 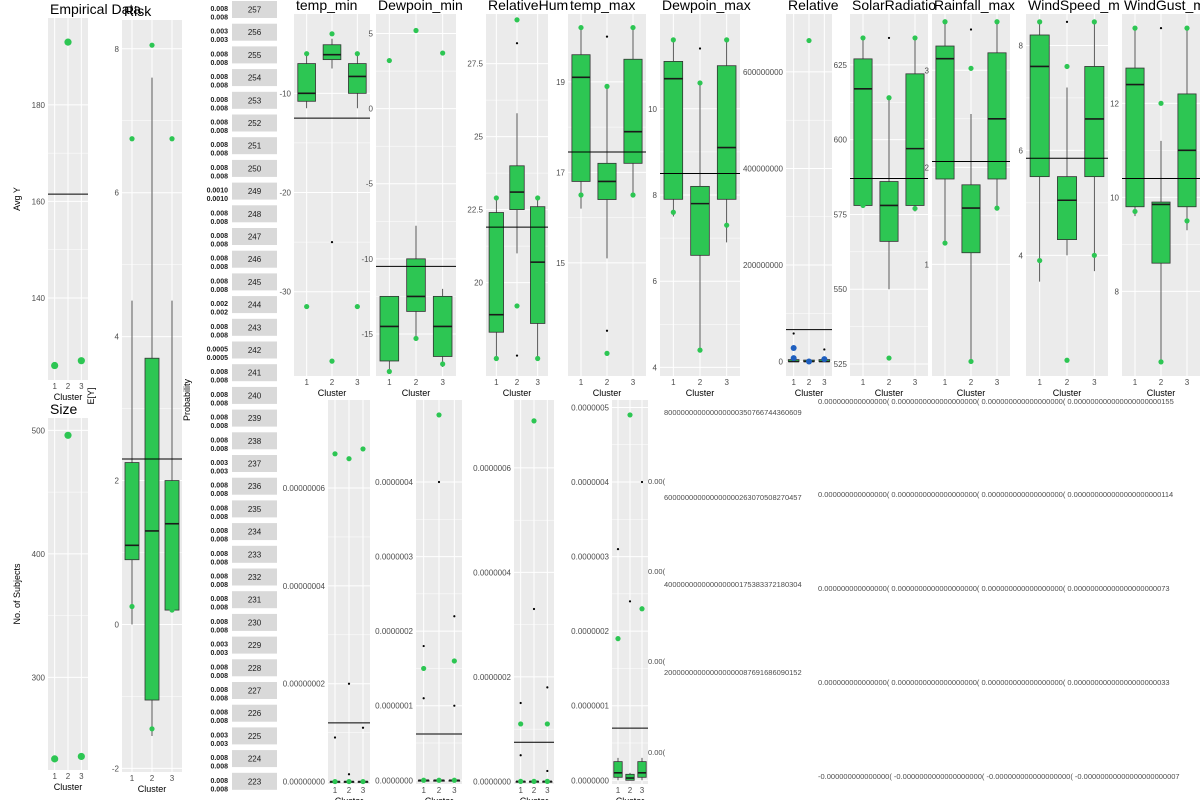 I want to click on dewpoint_min-y-tick-label: -10, so click(x=367, y=259).